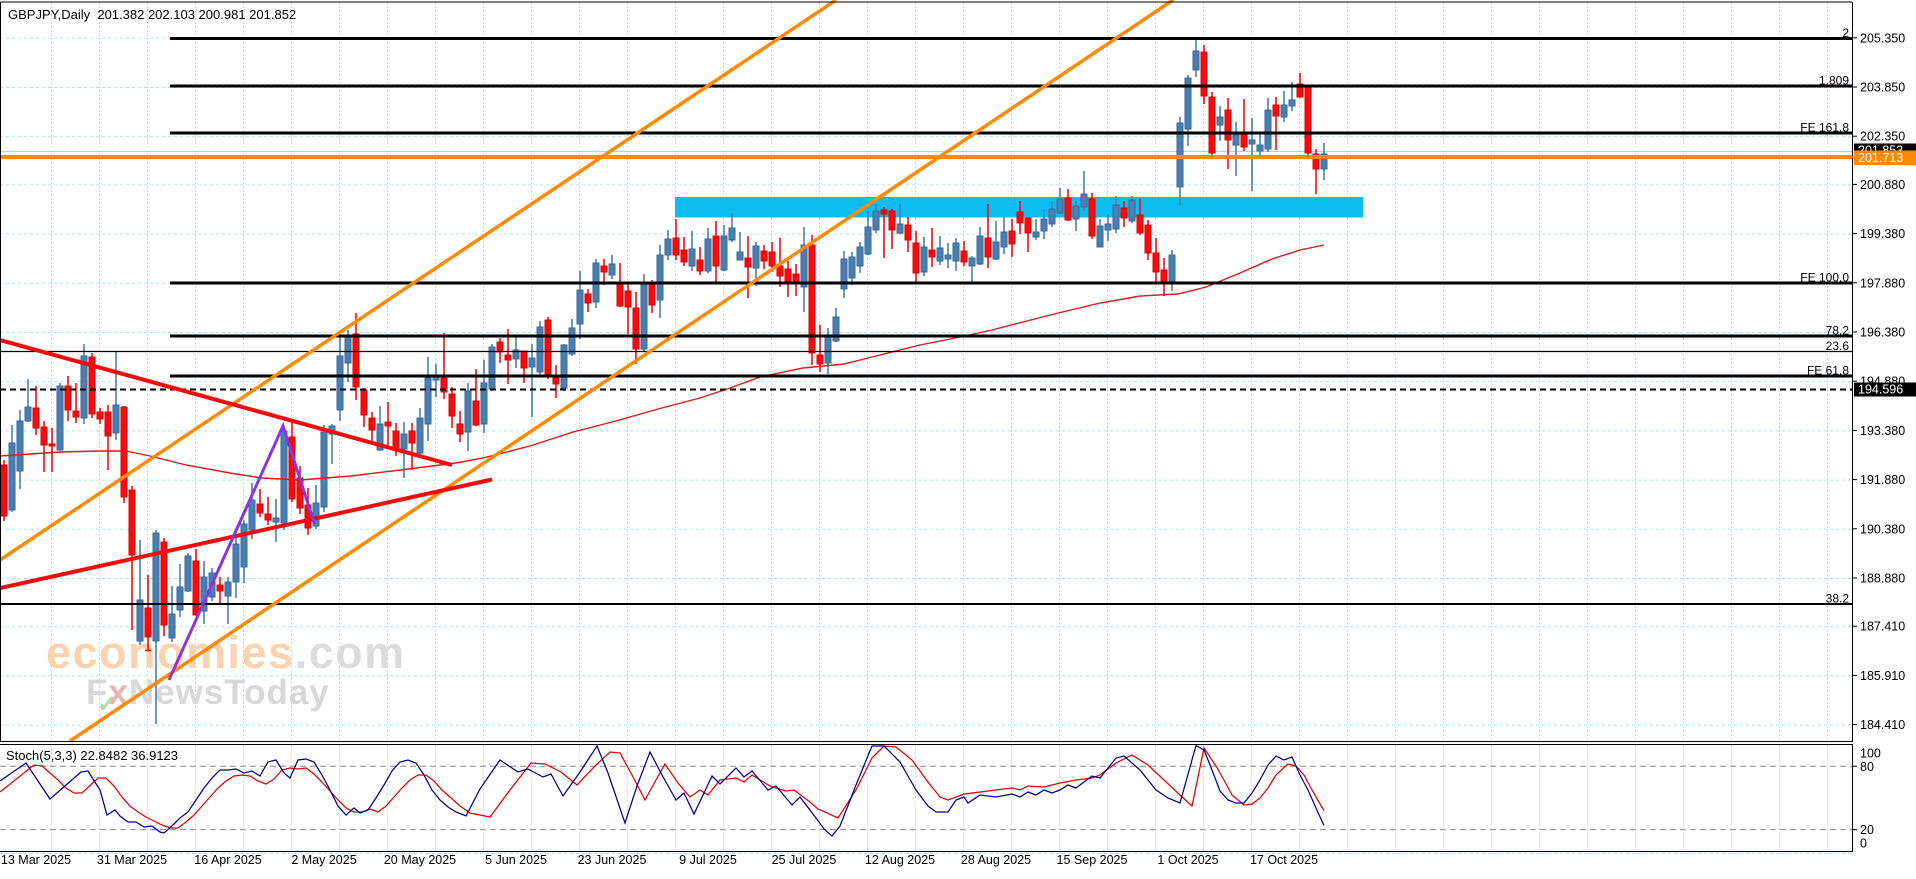 The width and height of the screenshot is (1916, 879). Describe the element at coordinates (1845, 33) in the screenshot. I see `svg-text: 2` at that location.